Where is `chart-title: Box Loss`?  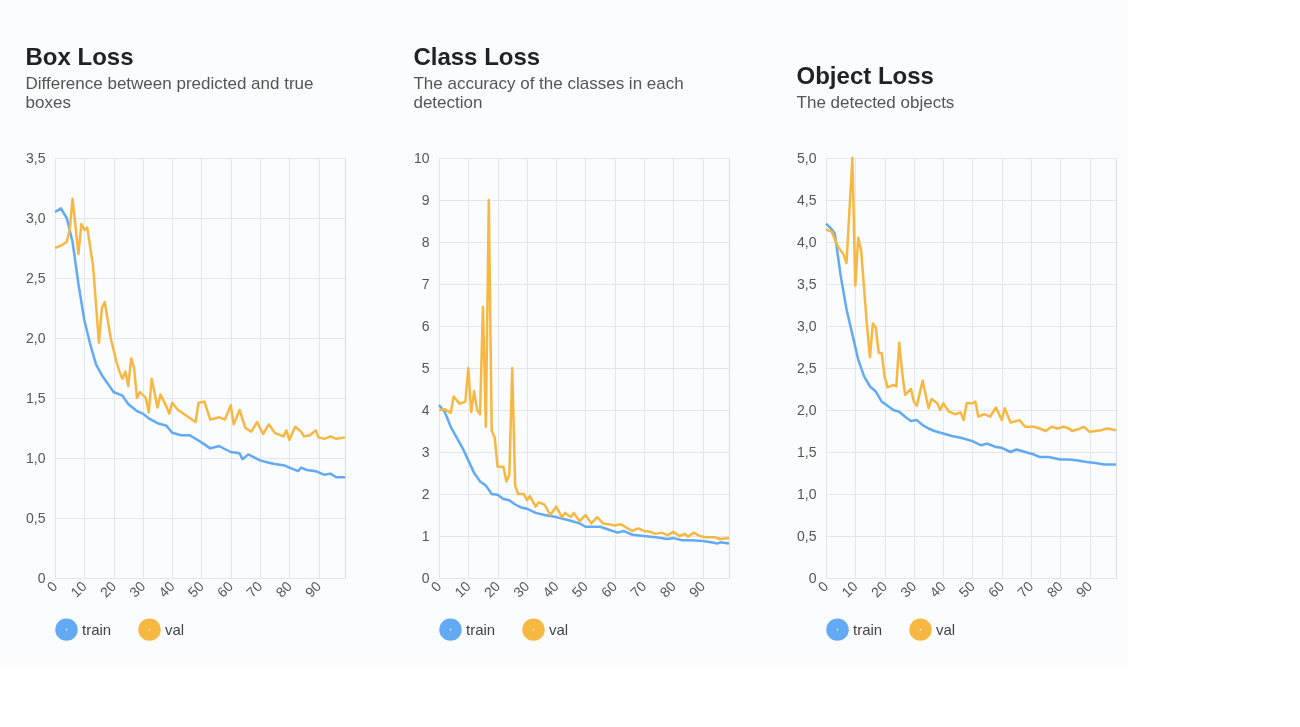 chart-title: Box Loss is located at coordinates (79, 56).